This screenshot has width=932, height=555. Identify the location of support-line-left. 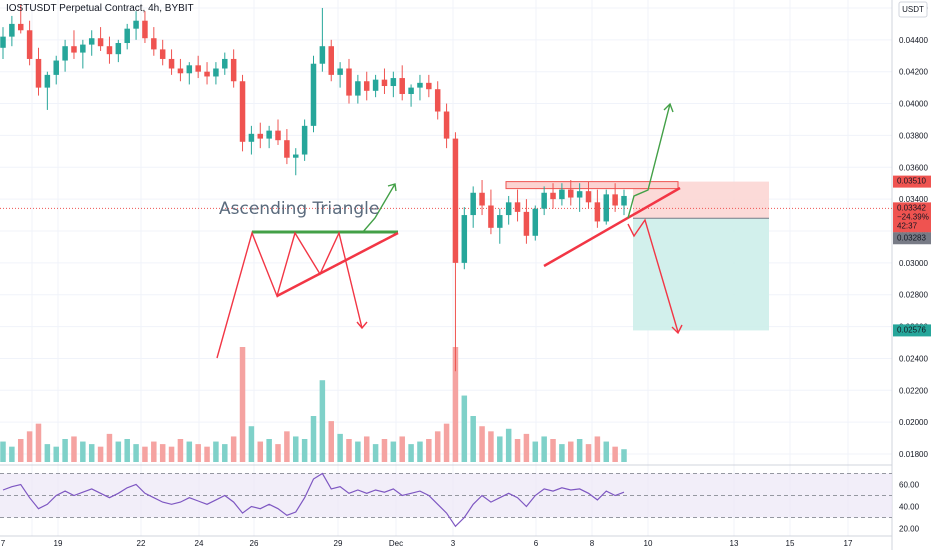
(337, 264).